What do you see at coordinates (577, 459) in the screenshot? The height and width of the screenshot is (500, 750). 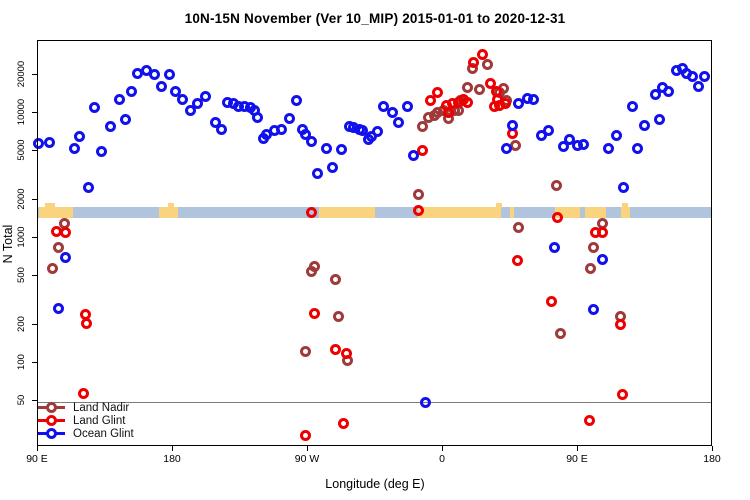 I see `x-tick-label: 90 E` at bounding box center [577, 459].